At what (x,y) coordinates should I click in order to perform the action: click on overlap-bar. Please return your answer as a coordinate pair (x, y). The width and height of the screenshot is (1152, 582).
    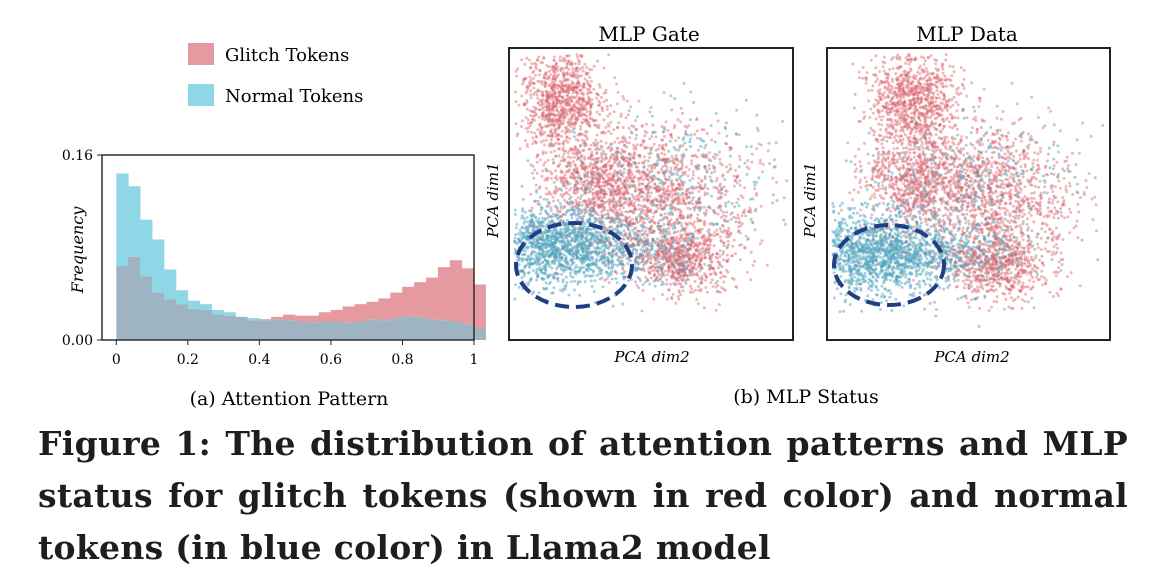
    Looking at the image, I should click on (408, 327).